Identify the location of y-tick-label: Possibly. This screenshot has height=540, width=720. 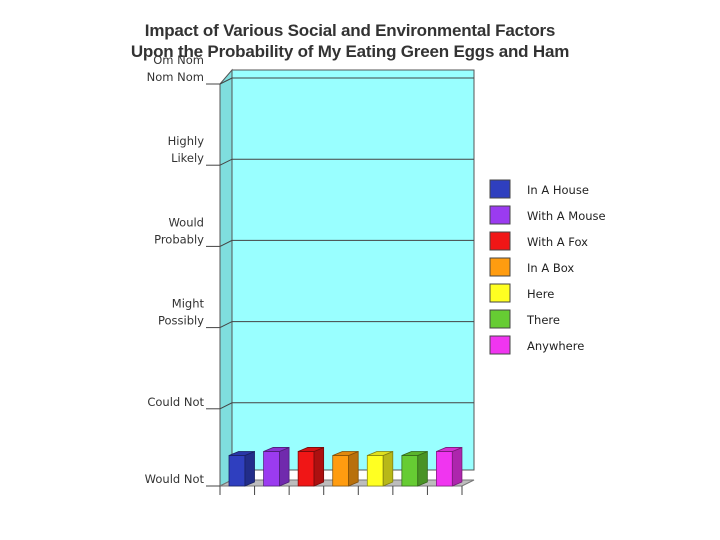
(181, 321).